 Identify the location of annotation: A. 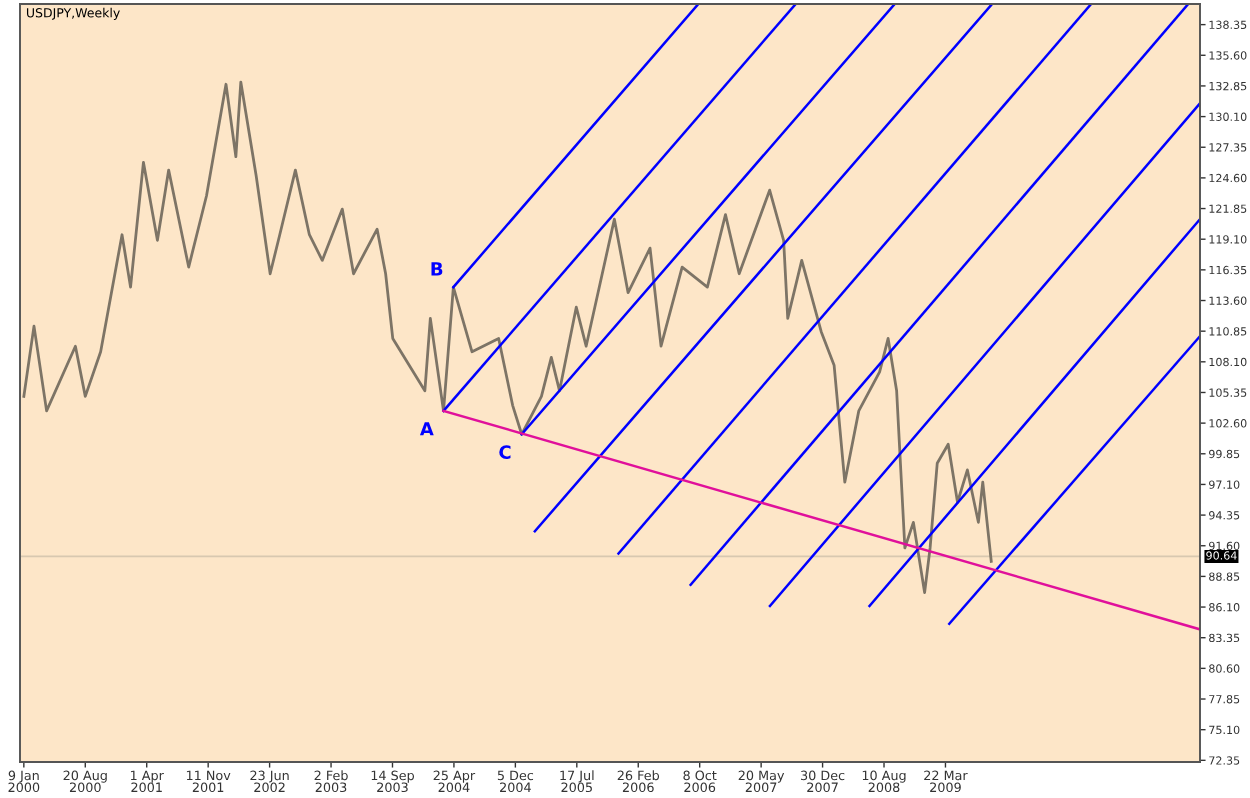
(426, 429).